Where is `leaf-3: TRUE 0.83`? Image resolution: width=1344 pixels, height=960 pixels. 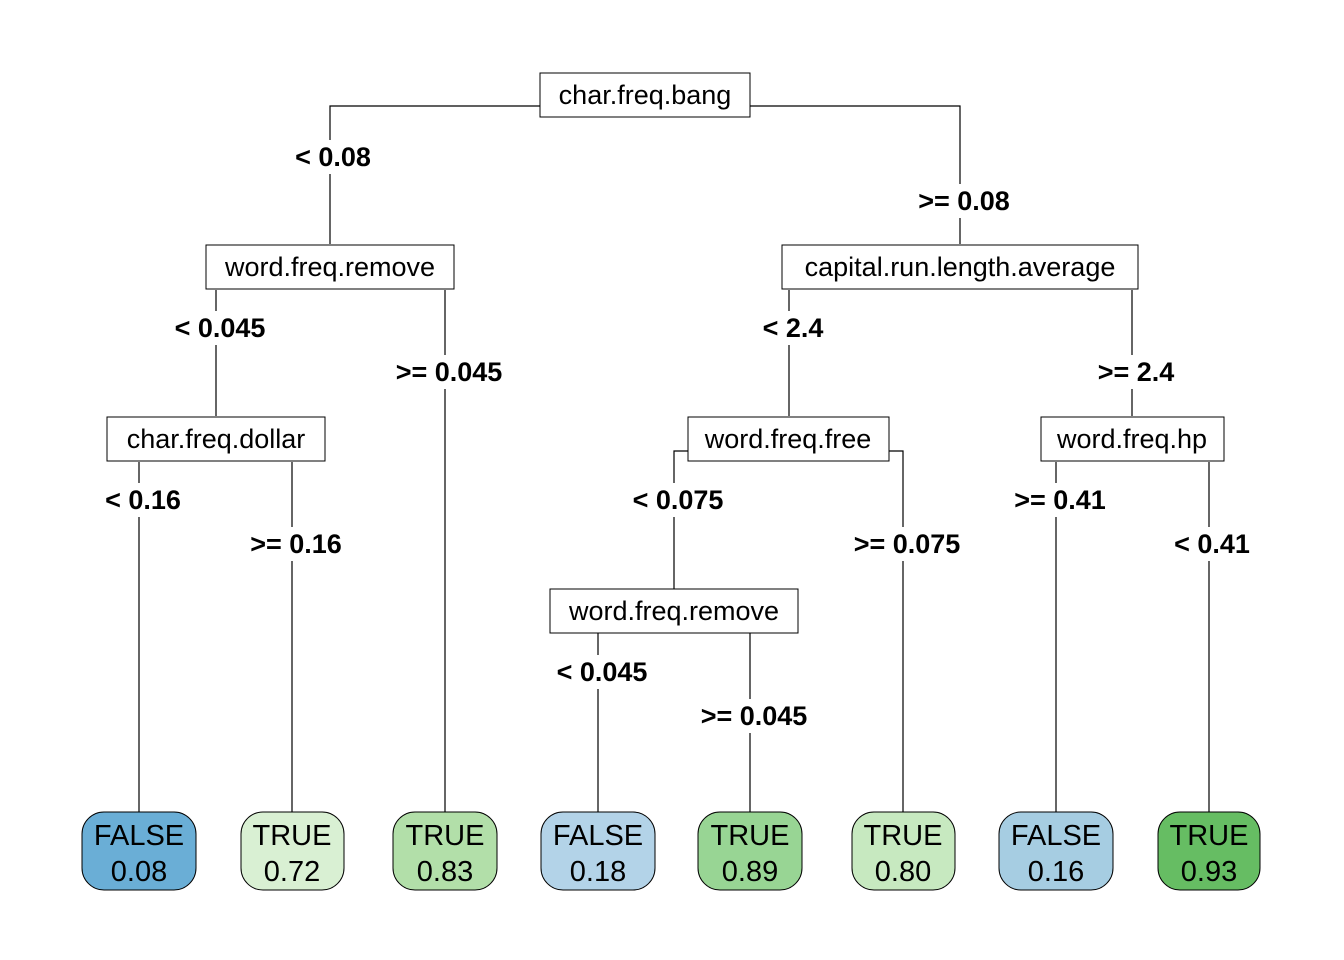
leaf-3: TRUE 0.83 is located at coordinates (445, 851).